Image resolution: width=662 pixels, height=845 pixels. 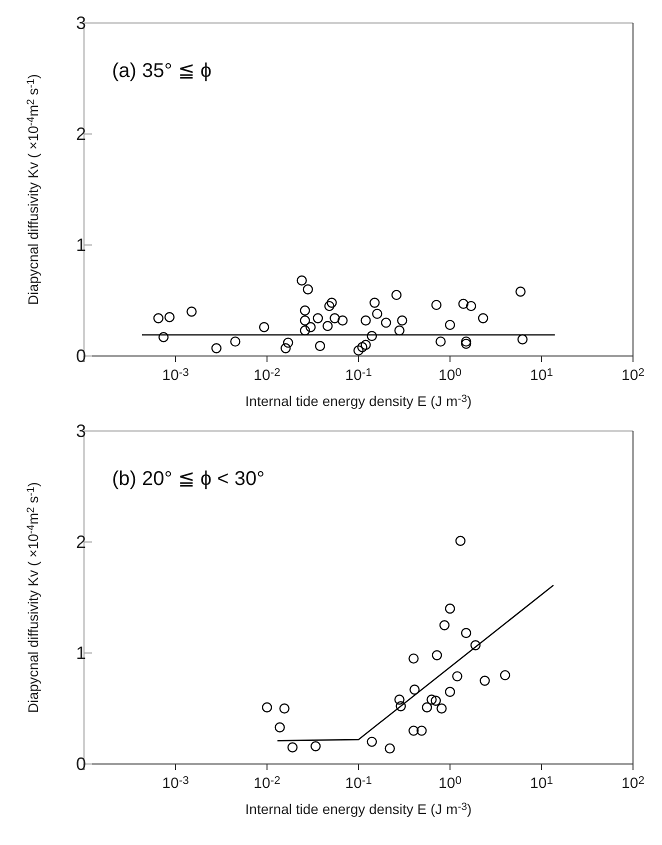 What do you see at coordinates (188, 479) in the screenshot?
I see `text: (b) 20° ≦ ϕ < 30°` at bounding box center [188, 479].